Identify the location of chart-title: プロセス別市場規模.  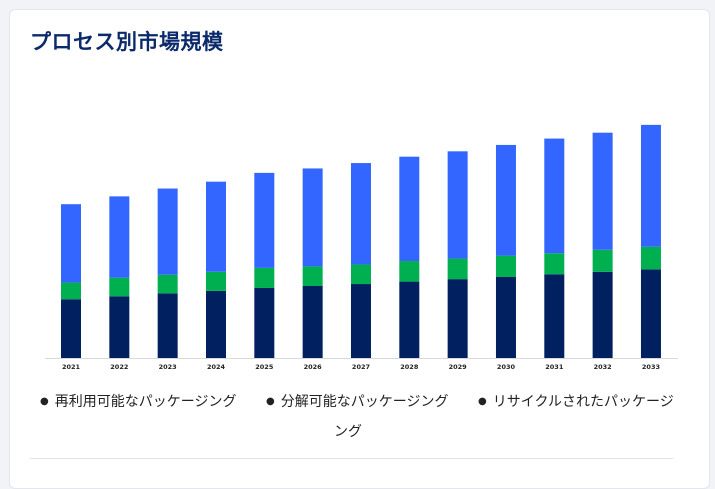
(127, 42).